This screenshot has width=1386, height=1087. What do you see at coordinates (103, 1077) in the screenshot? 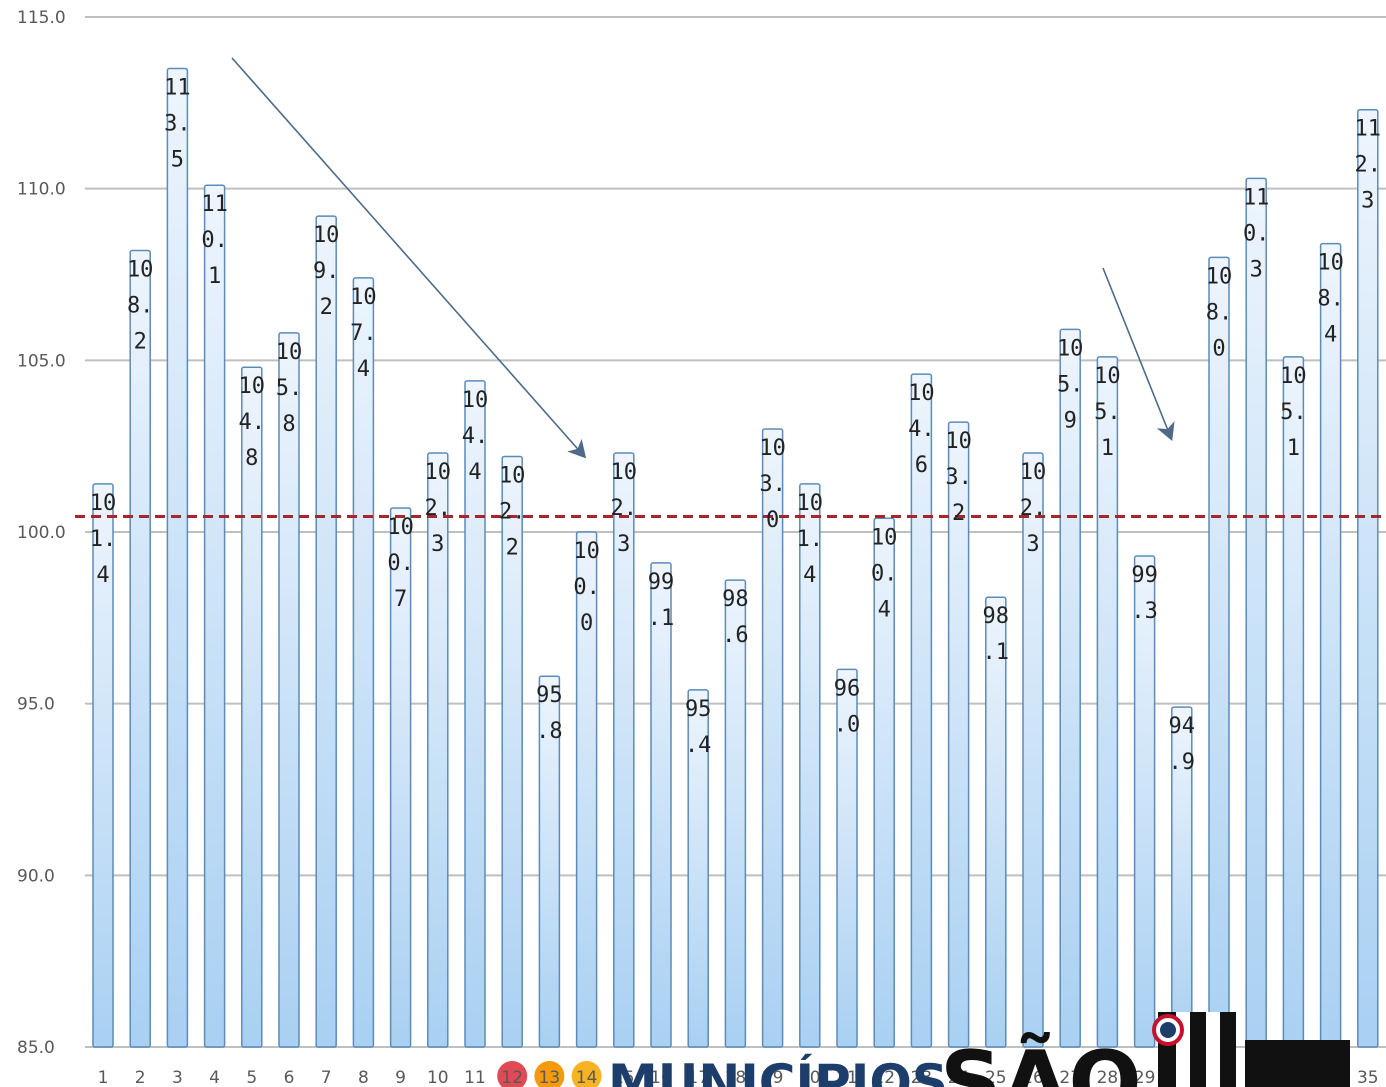
I see `x-tick-label: 1` at bounding box center [103, 1077].